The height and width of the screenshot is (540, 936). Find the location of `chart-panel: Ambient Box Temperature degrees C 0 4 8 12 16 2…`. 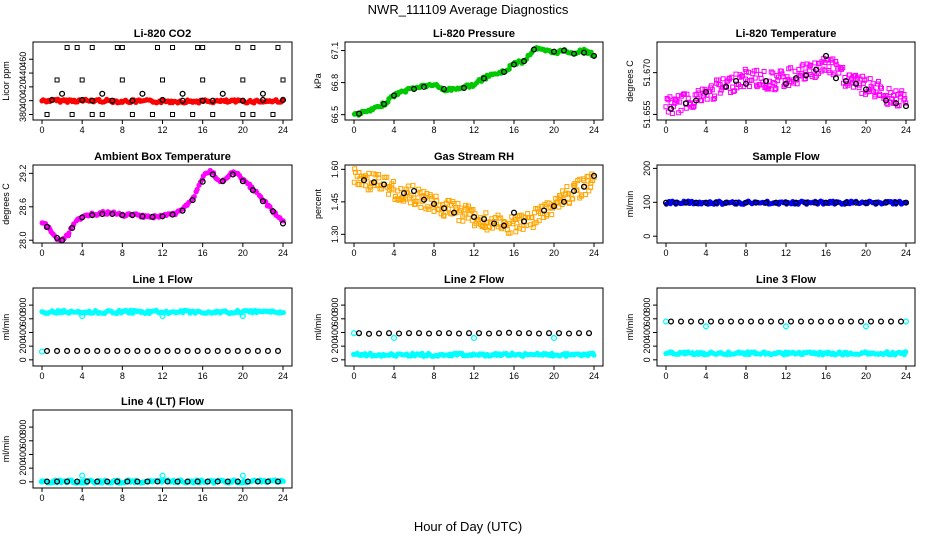

chart-panel: Ambient Box Temperature degrees C 0 4 8 12 16 2… is located at coordinates (147, 204).